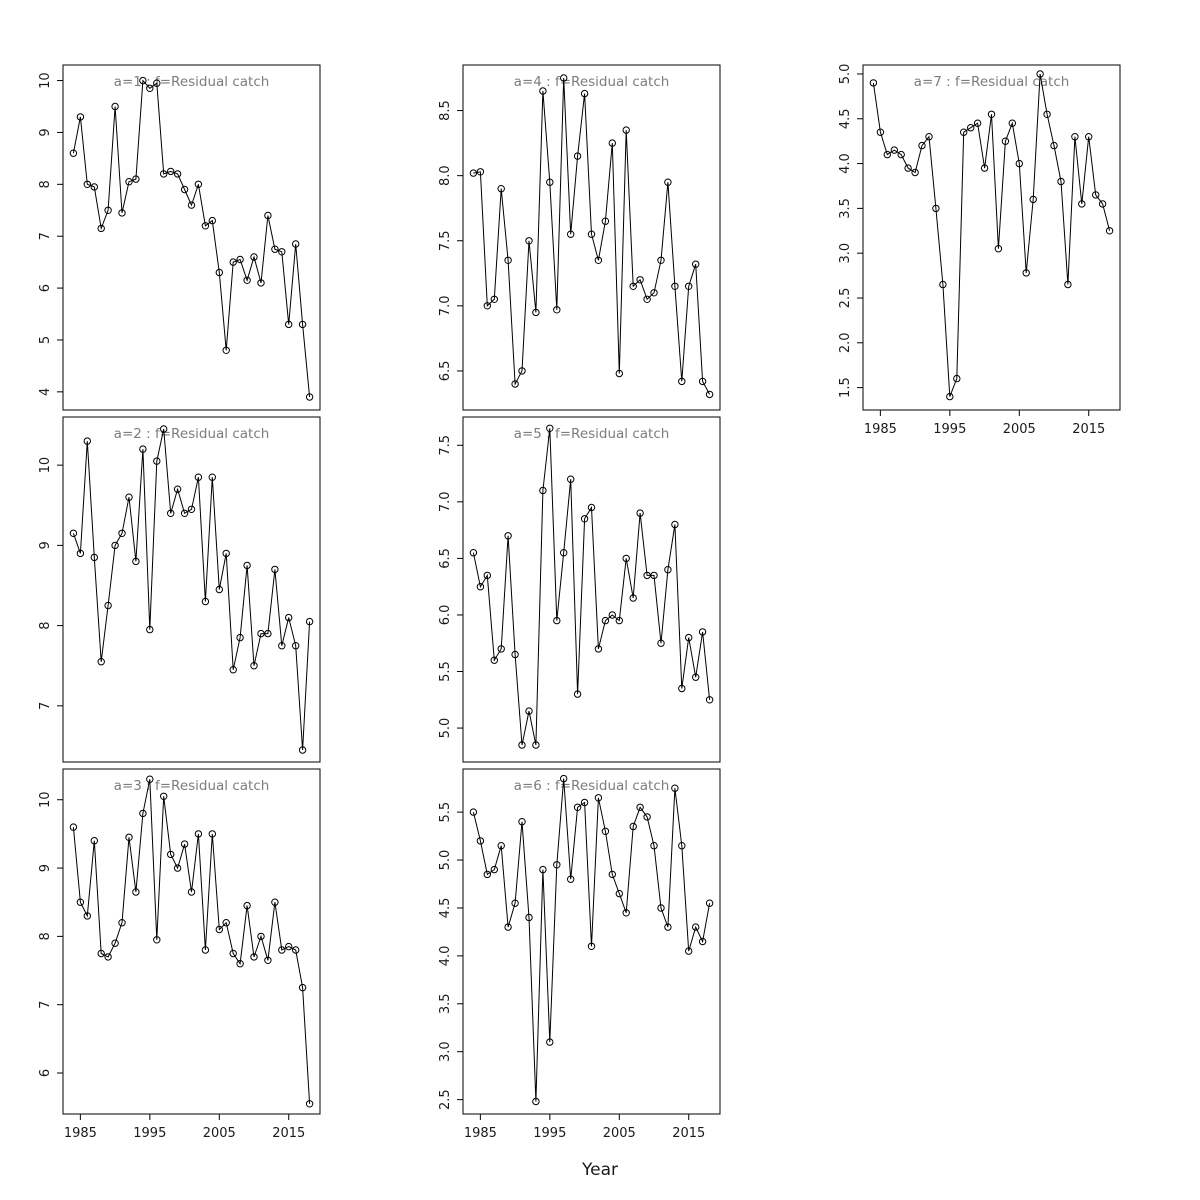 Image resolution: width=1200 pixels, height=1200 pixels. I want to click on y-tick-label: 7.5, so click(445, 240).